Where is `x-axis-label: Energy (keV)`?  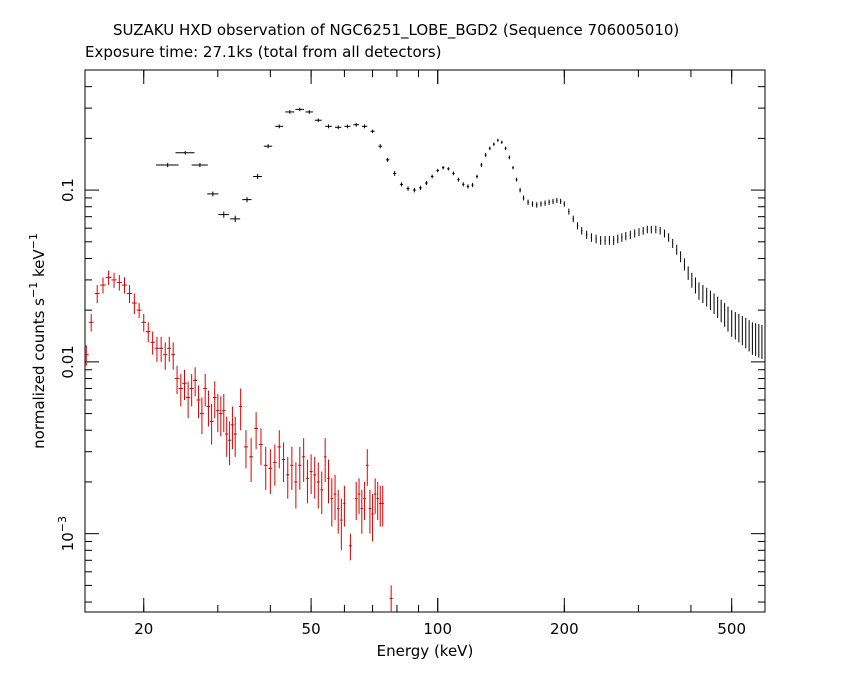 x-axis-label: Energy (keV) is located at coordinates (425, 651).